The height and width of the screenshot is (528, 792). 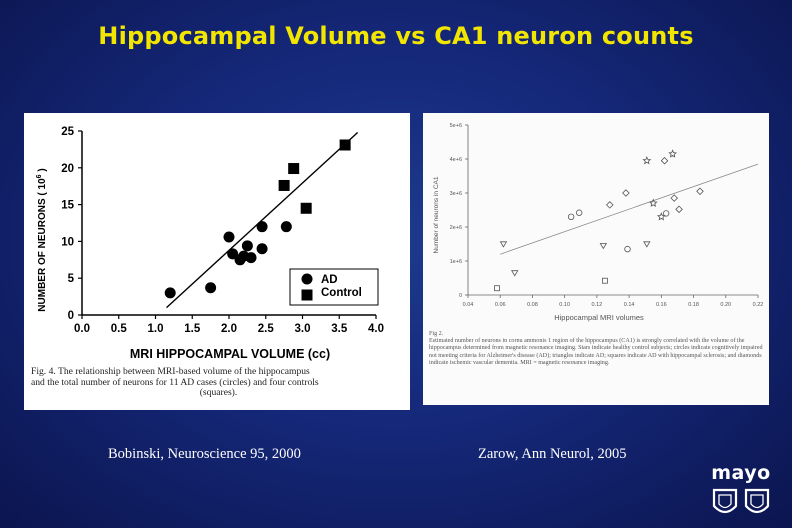 I want to click on right-x-tick-label: 0.08, so click(x=532, y=305).